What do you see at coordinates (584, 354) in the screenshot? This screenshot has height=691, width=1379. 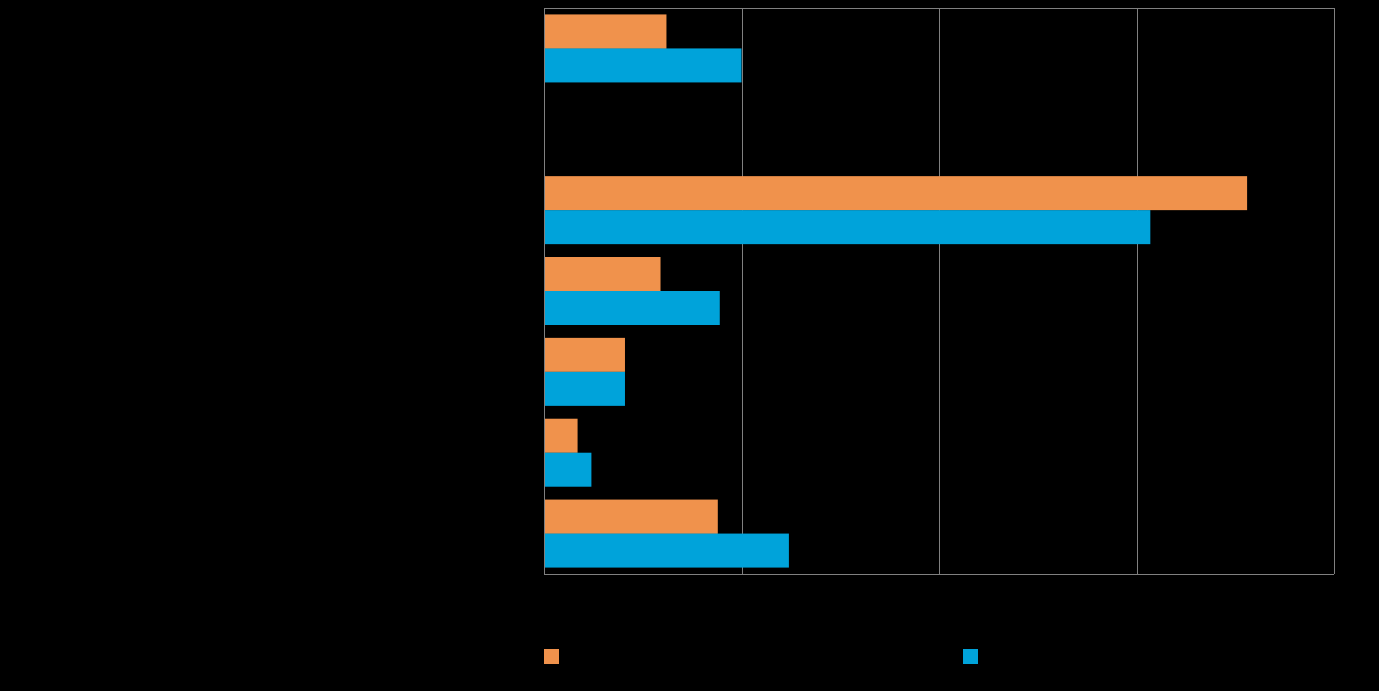 I see `bar-series1-cat5` at bounding box center [584, 354].